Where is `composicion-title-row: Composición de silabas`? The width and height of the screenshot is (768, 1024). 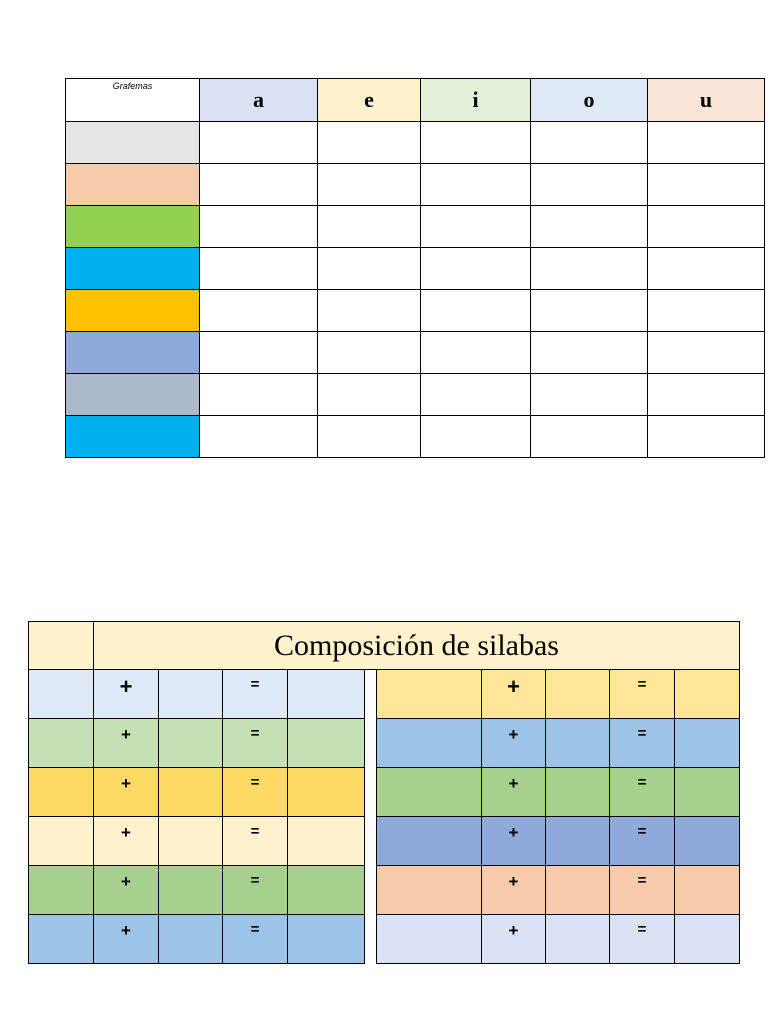 composicion-title-row: Composición de silabas is located at coordinates (384, 645).